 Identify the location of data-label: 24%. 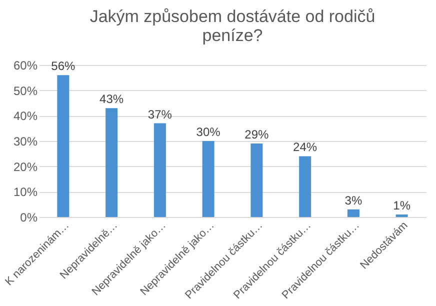
(305, 147).